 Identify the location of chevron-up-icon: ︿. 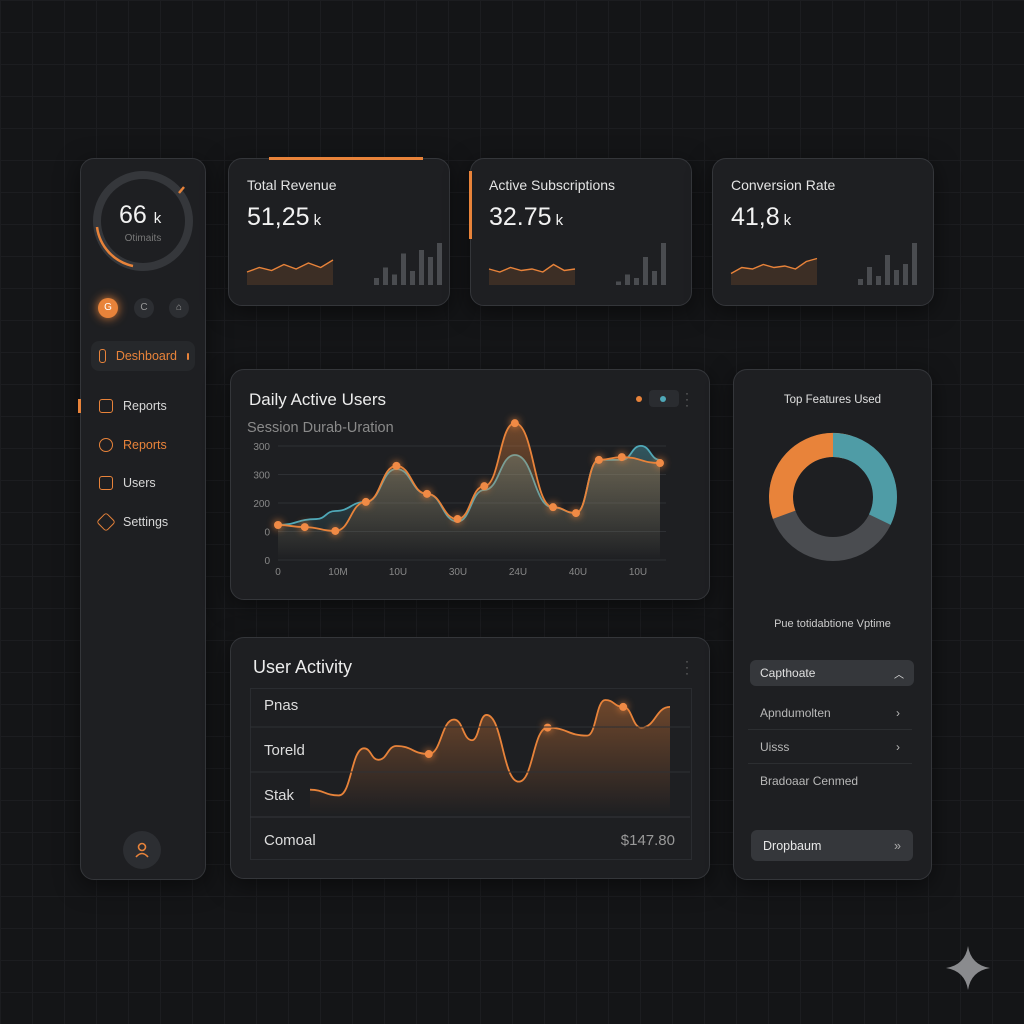
(899, 675).